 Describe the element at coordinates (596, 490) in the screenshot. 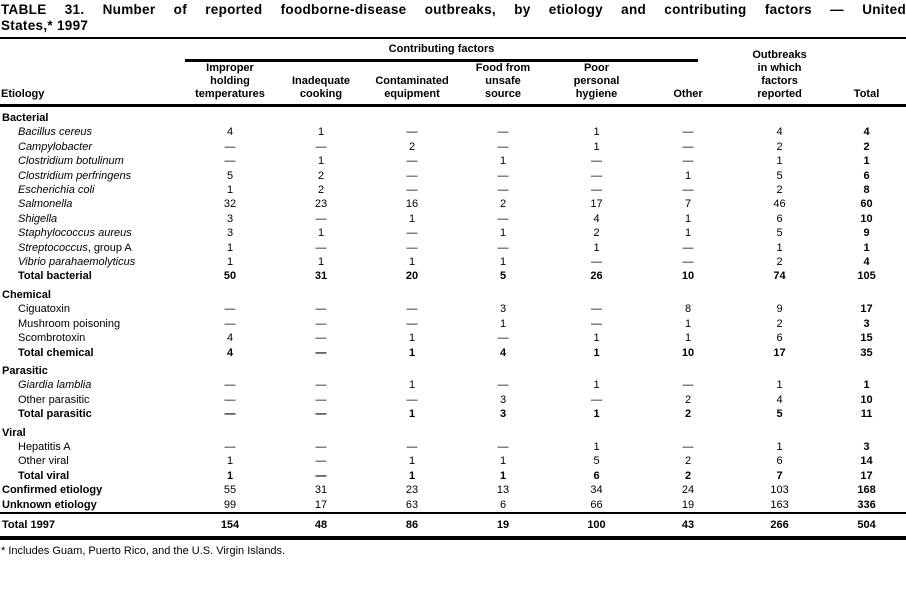

I see `value-cell: 34` at that location.